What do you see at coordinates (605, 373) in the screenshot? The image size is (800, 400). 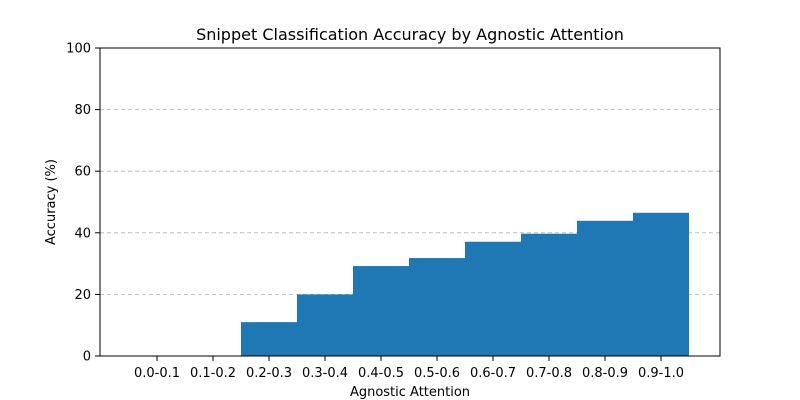 I see `x-tick-label: 0.8-0.9` at bounding box center [605, 373].